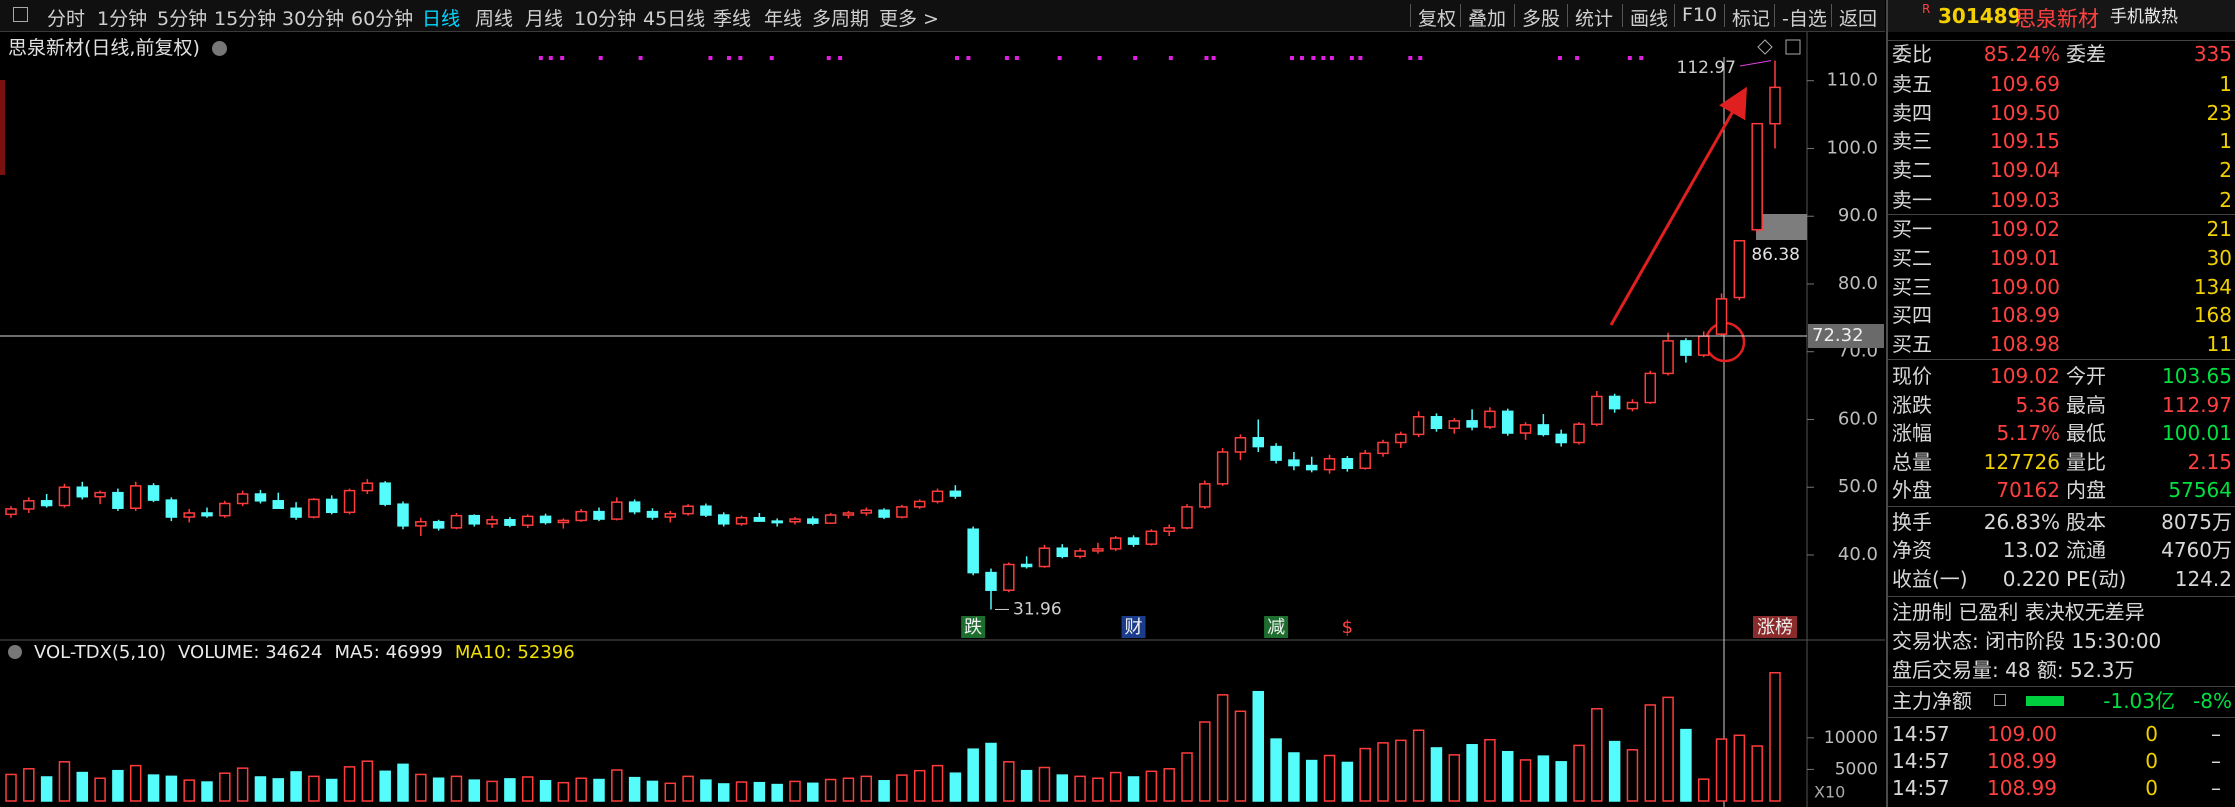  What do you see at coordinates (1541, 19) in the screenshot?
I see `tool-button: 多股` at bounding box center [1541, 19].